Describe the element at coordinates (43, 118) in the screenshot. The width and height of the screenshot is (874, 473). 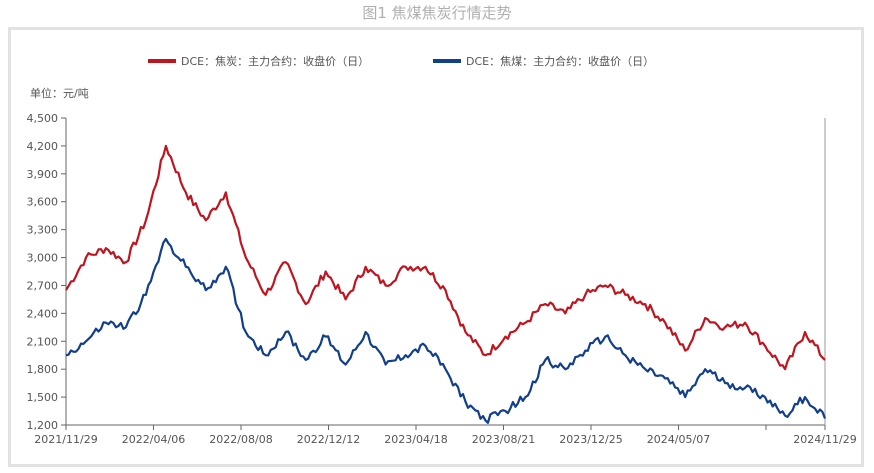
I see `y-tick-label: 4,500` at that location.